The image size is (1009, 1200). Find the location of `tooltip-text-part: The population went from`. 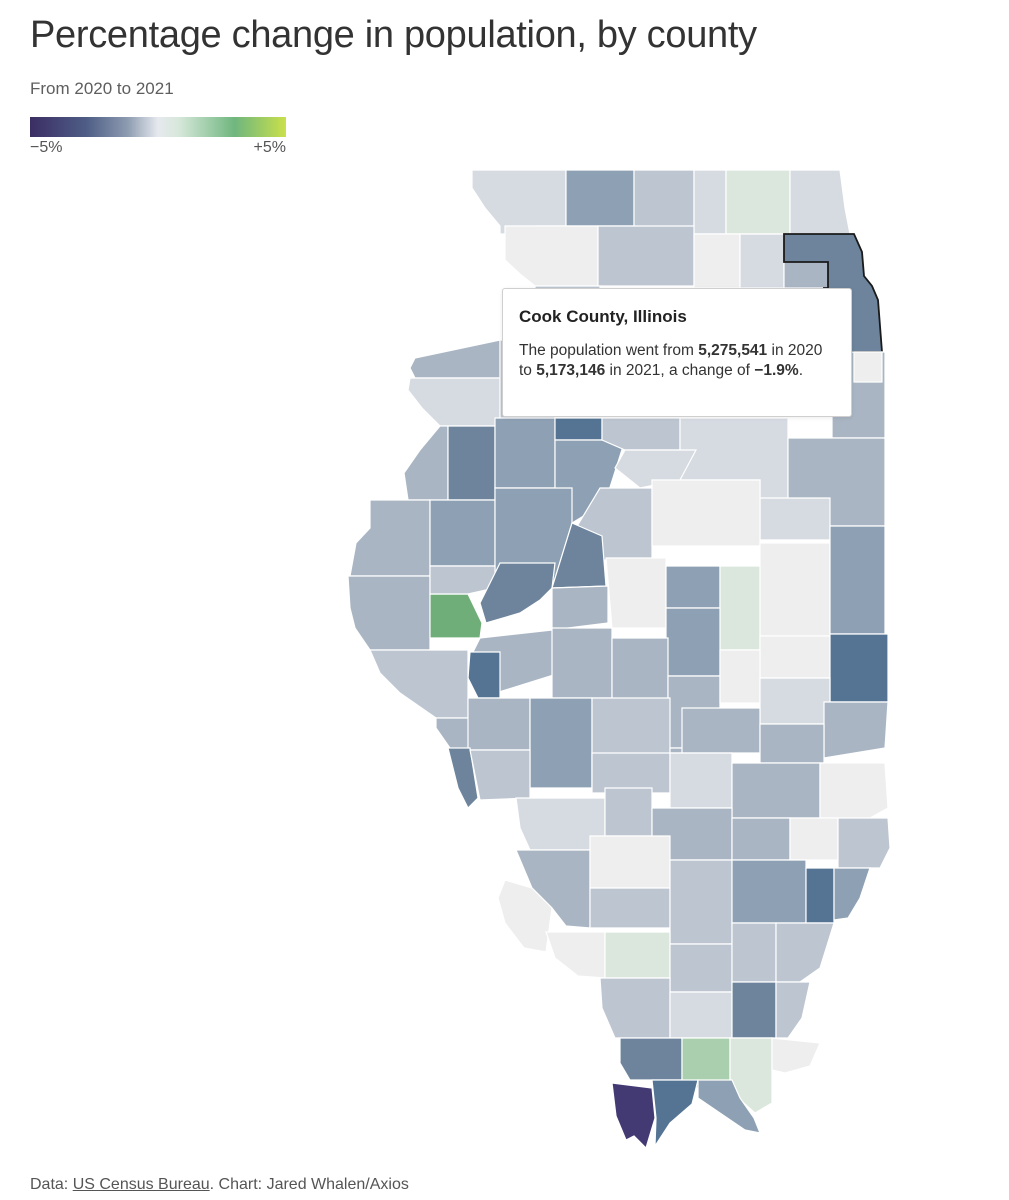

tooltip-text-part: The population went from is located at coordinates (609, 350).